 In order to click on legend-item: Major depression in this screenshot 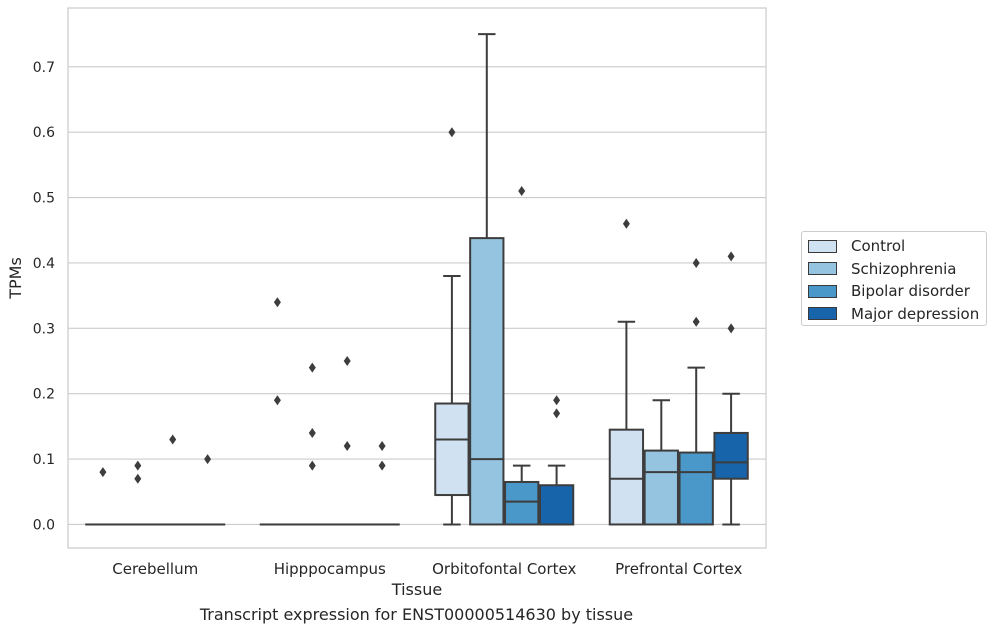, I will do `click(897, 314)`.